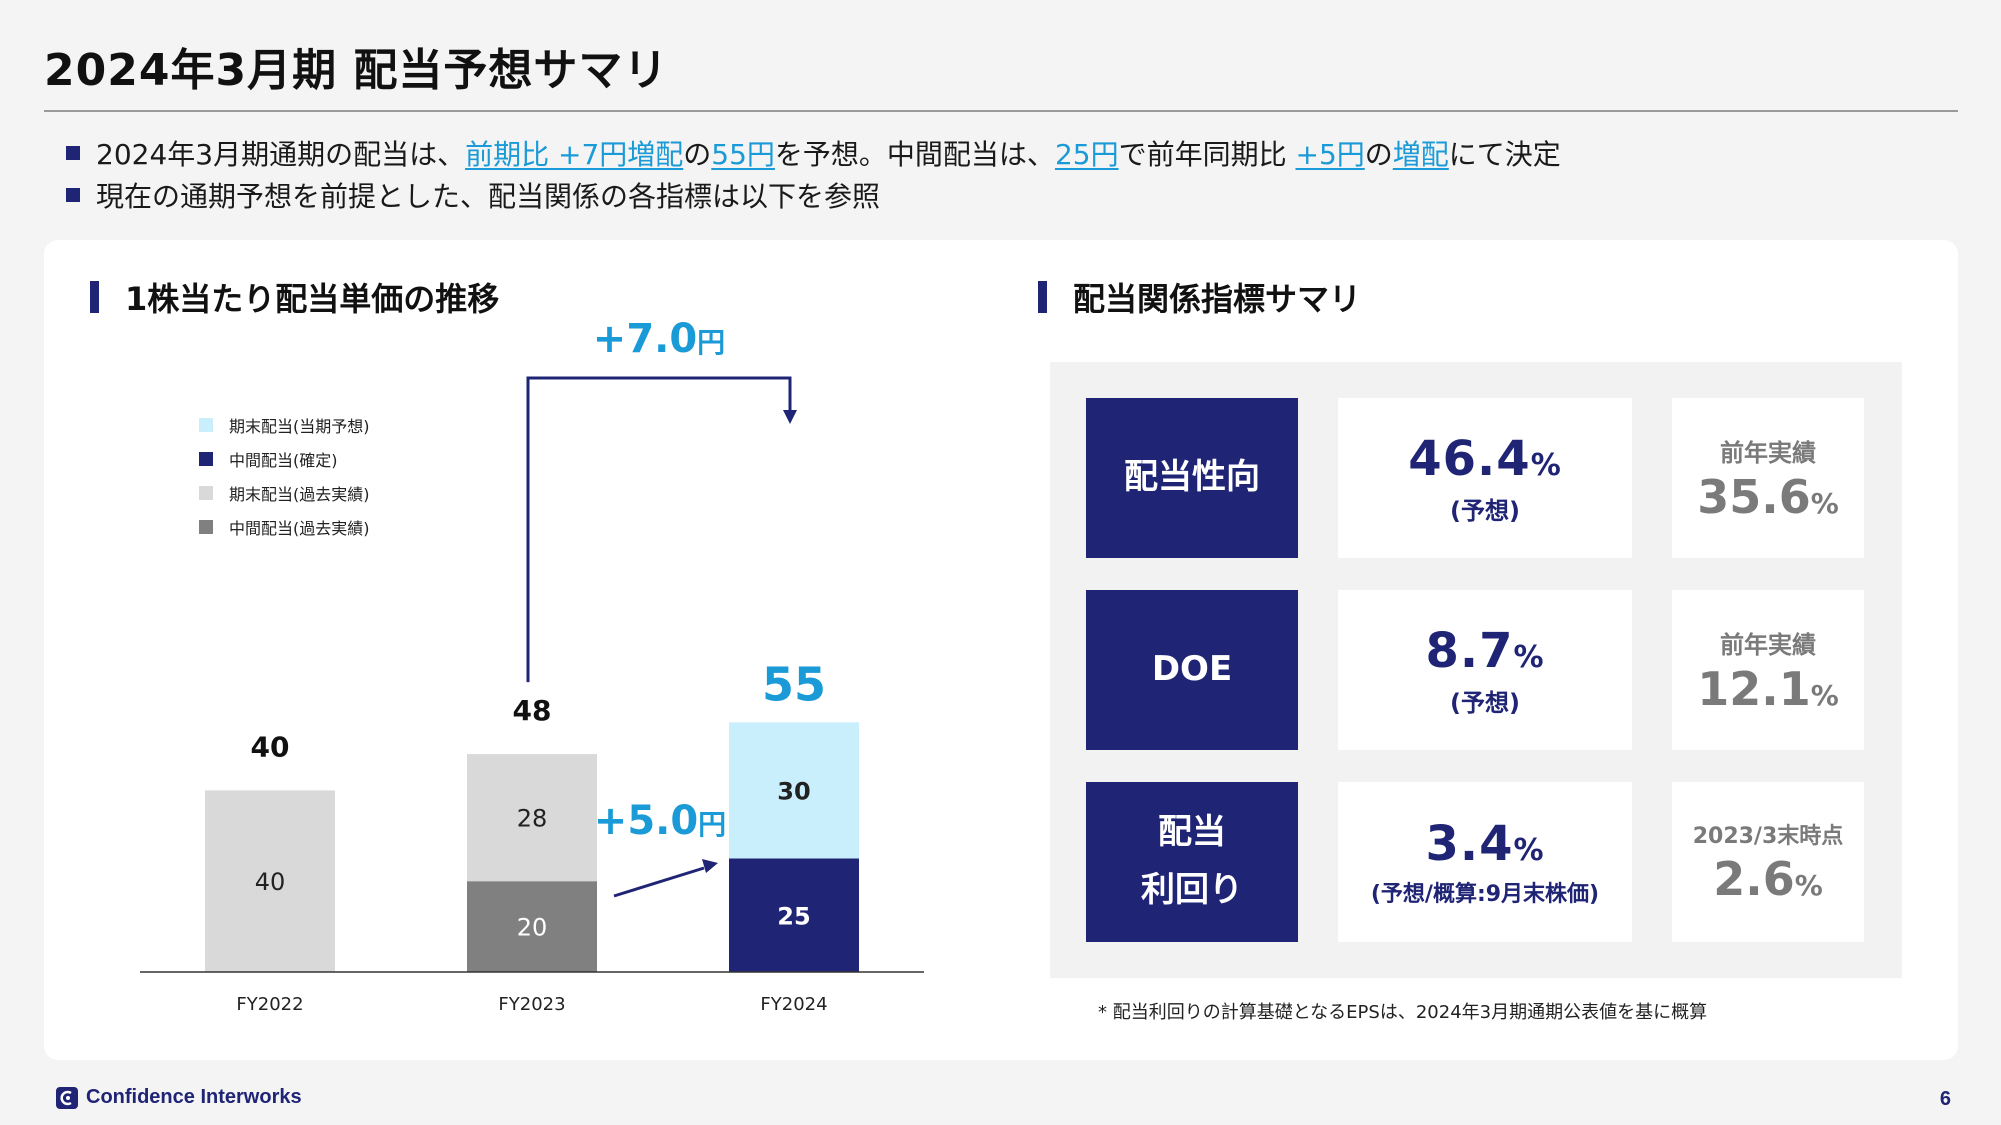 This screenshot has width=2001, height=1125. Describe the element at coordinates (299, 494) in the screenshot. I see `legend-label: 期末配当(過去実績)` at that location.